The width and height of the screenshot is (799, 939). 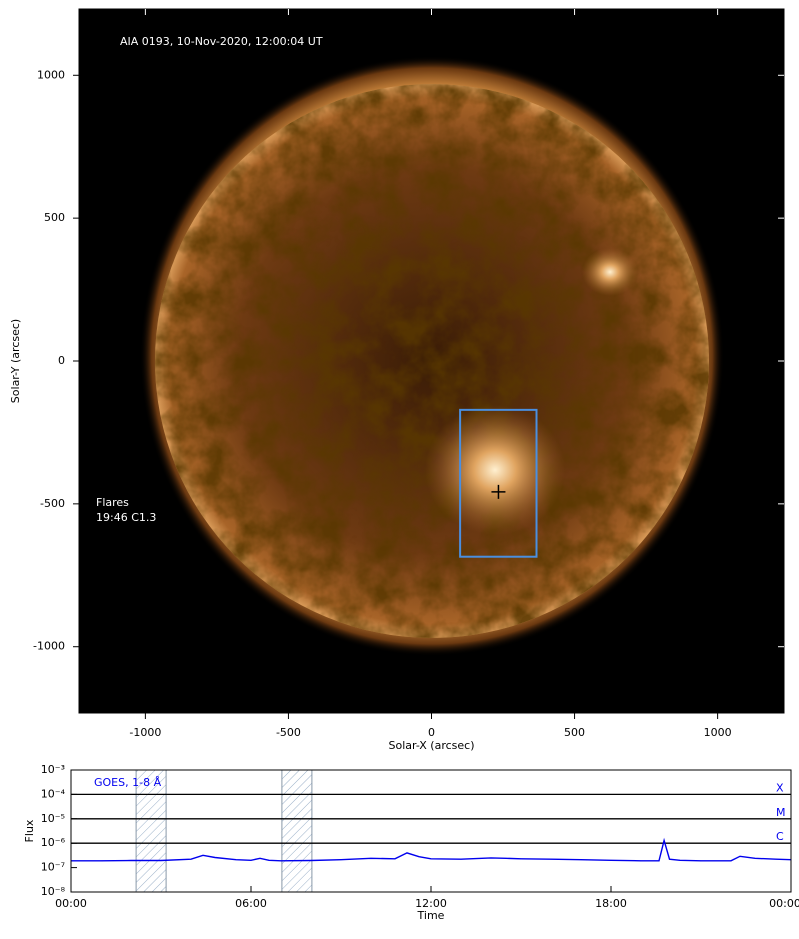 What do you see at coordinates (498, 491) in the screenshot?
I see `flare-marker` at bounding box center [498, 491].